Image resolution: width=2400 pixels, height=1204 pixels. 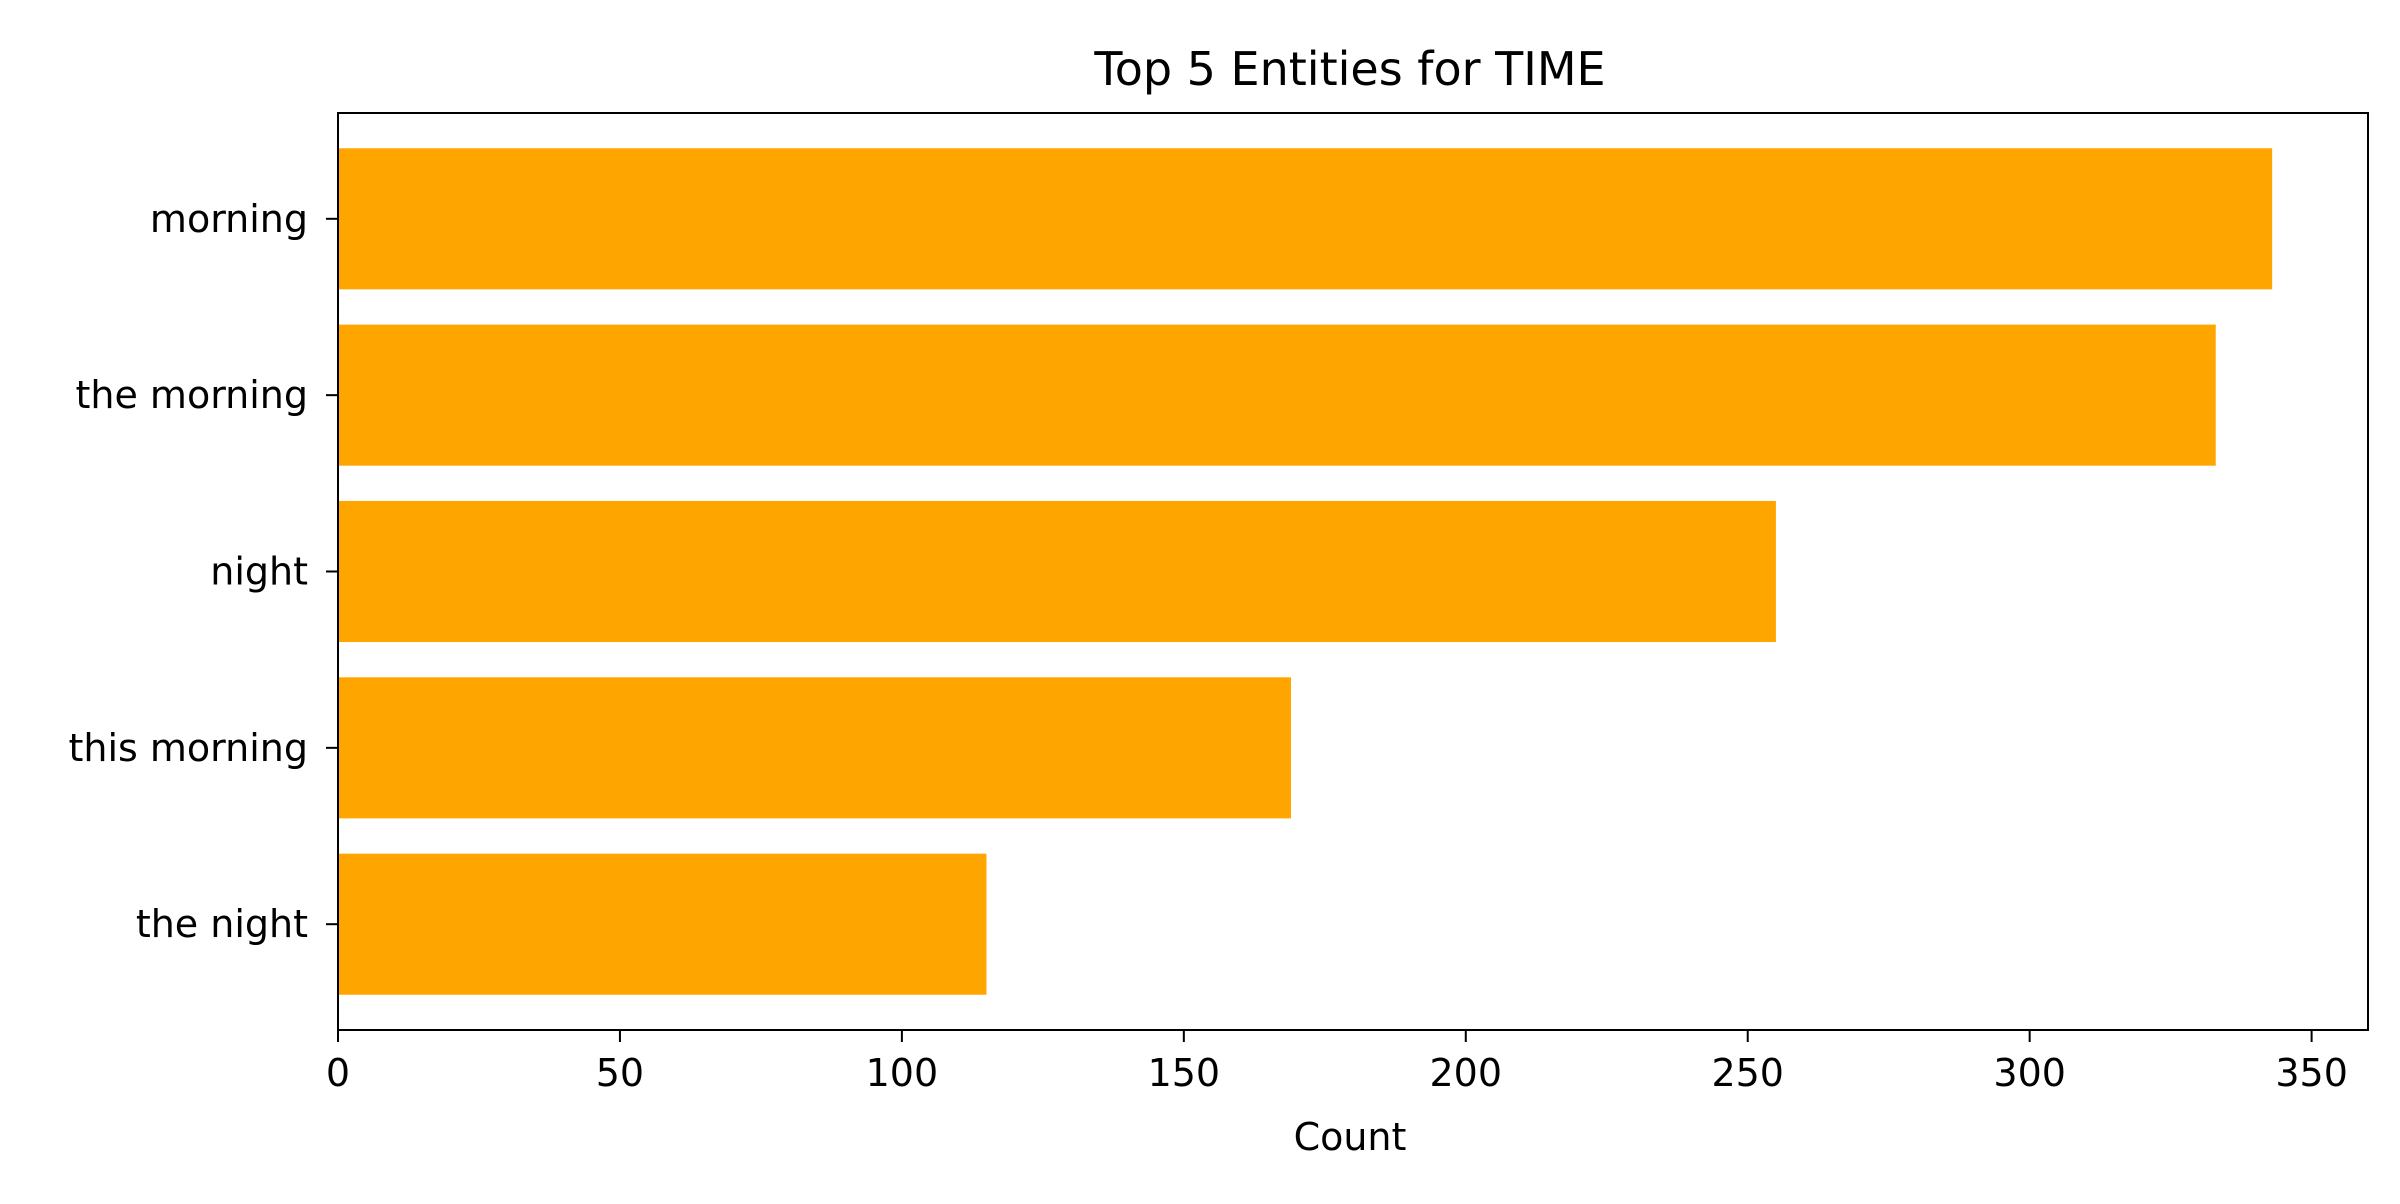 What do you see at coordinates (1747, 1073) in the screenshot?
I see `x-tick-label-250: 250` at bounding box center [1747, 1073].